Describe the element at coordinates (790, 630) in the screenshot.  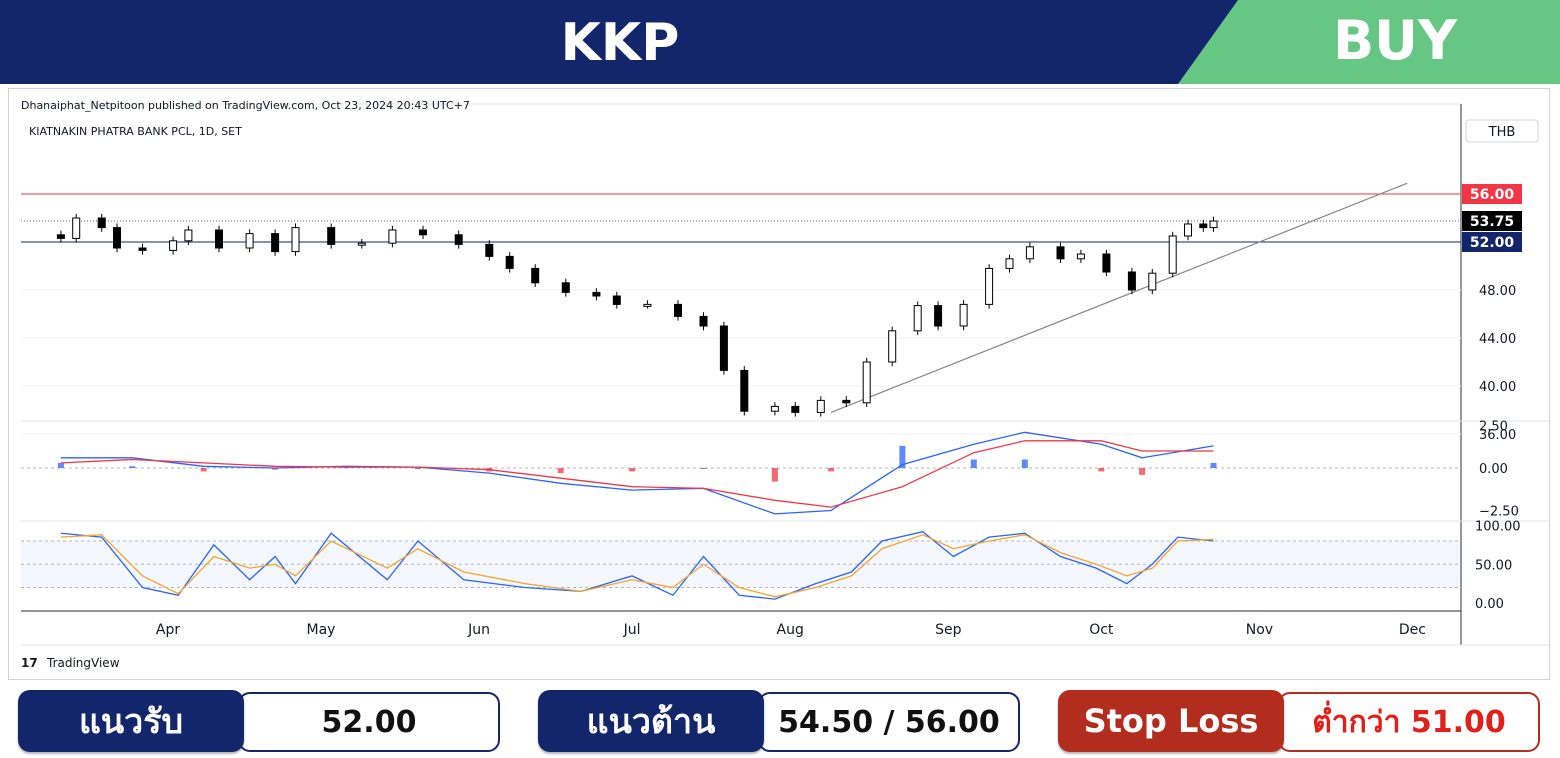
I see `time-tick-label: Aug` at that location.